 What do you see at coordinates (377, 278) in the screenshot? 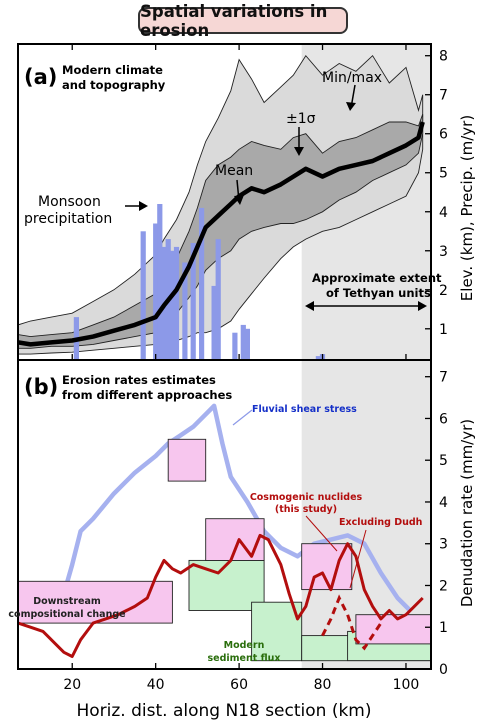
I see `annotation-tethyan-1: Approximate extent` at bounding box center [377, 278].